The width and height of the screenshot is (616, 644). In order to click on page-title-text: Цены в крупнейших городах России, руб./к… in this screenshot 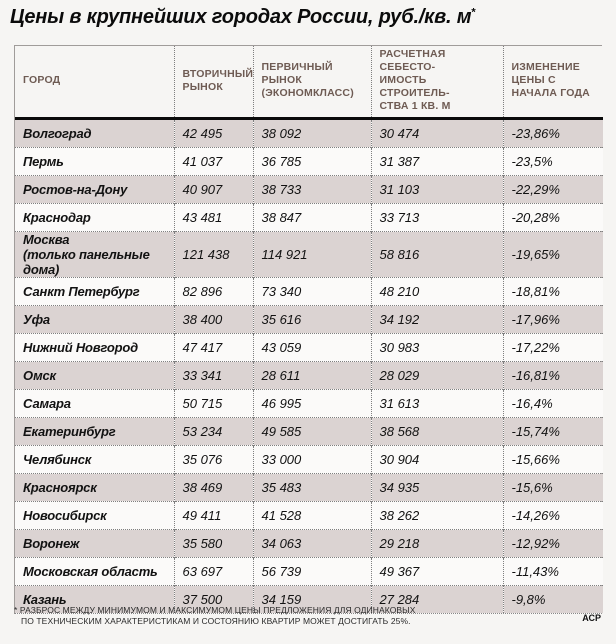, I will do `click(241, 17)`.